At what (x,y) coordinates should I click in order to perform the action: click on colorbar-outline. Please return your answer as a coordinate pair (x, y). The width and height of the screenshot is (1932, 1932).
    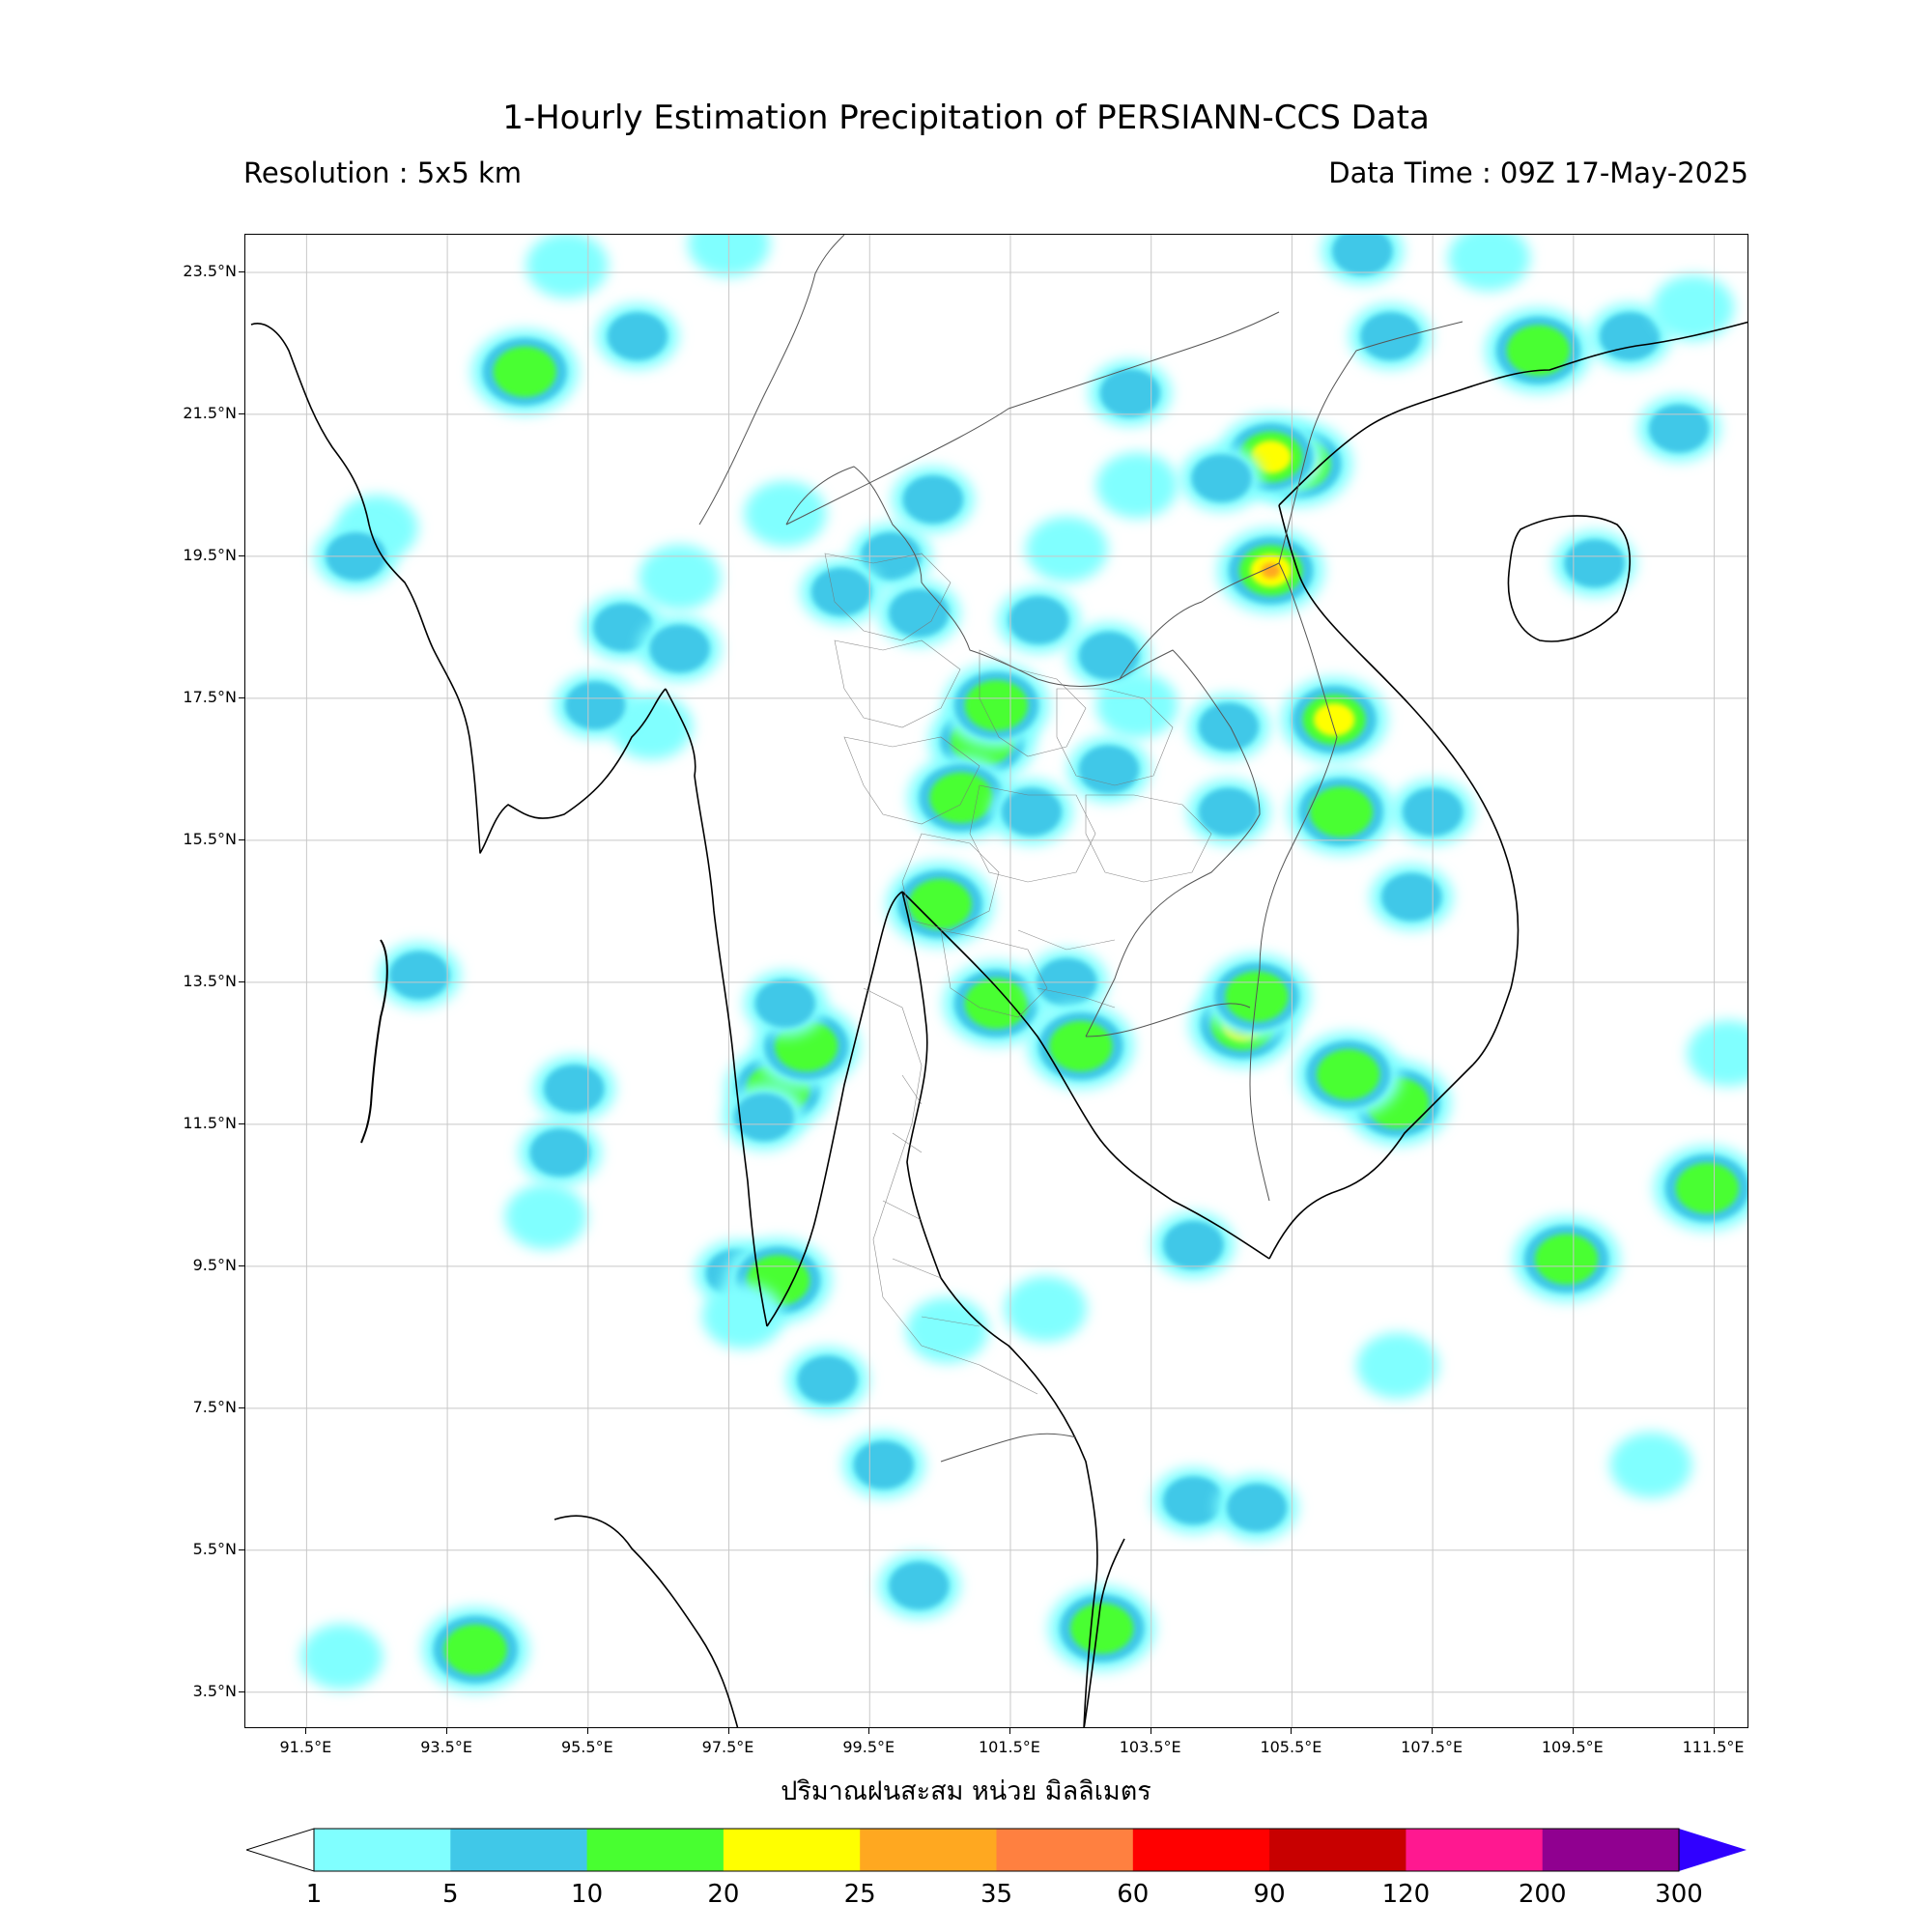
    Looking at the image, I should click on (996, 1850).